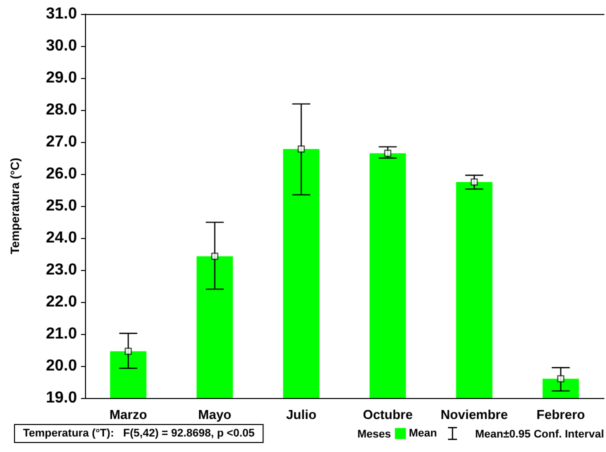 This screenshot has width=606, height=452. I want to click on x-tick-label: Octubre, so click(387, 414).